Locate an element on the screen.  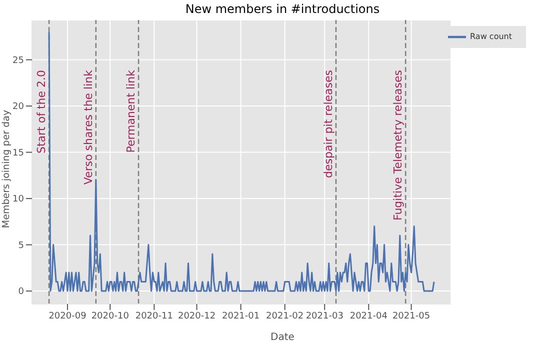
y-tick-label: 0 is located at coordinates (21, 292).